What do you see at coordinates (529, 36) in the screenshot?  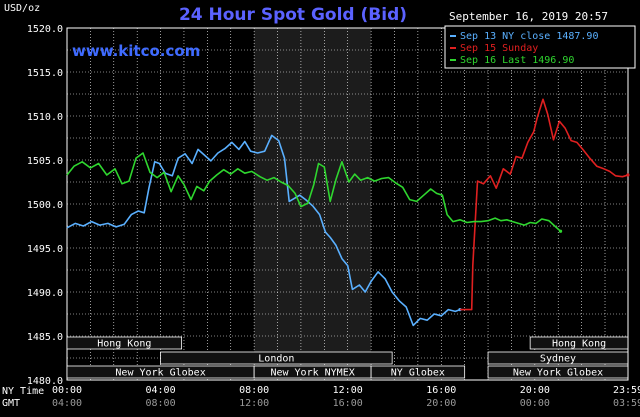 I see `legend-label: Sep 13 NY close 1487.90` at bounding box center [529, 36].